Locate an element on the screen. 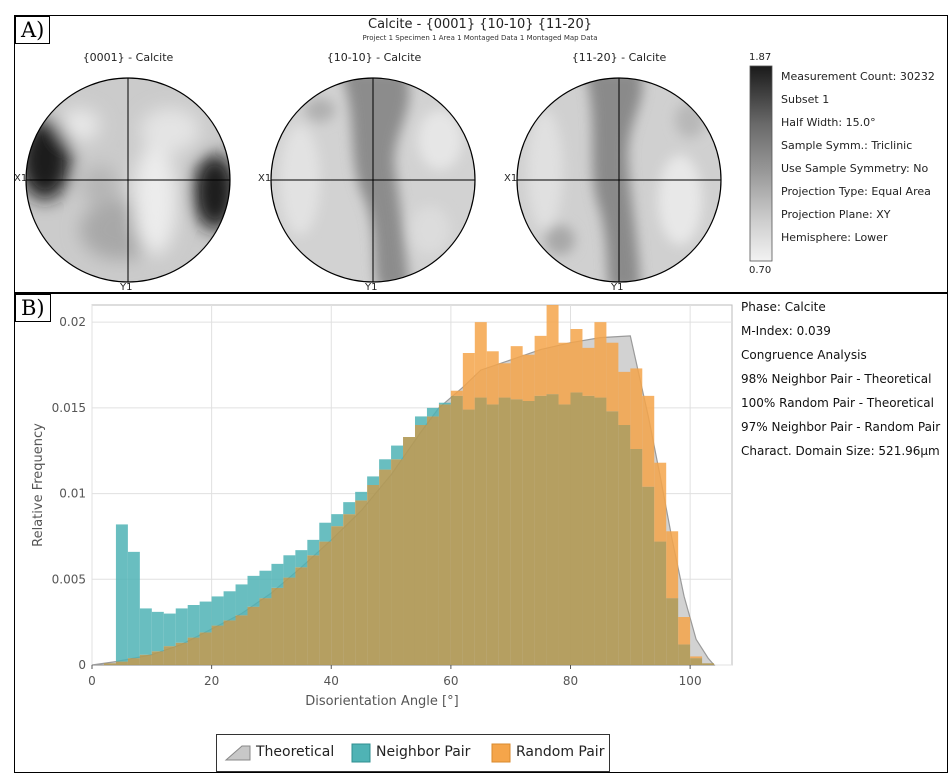  y-tick-label: 0.005 is located at coordinates (69, 579).